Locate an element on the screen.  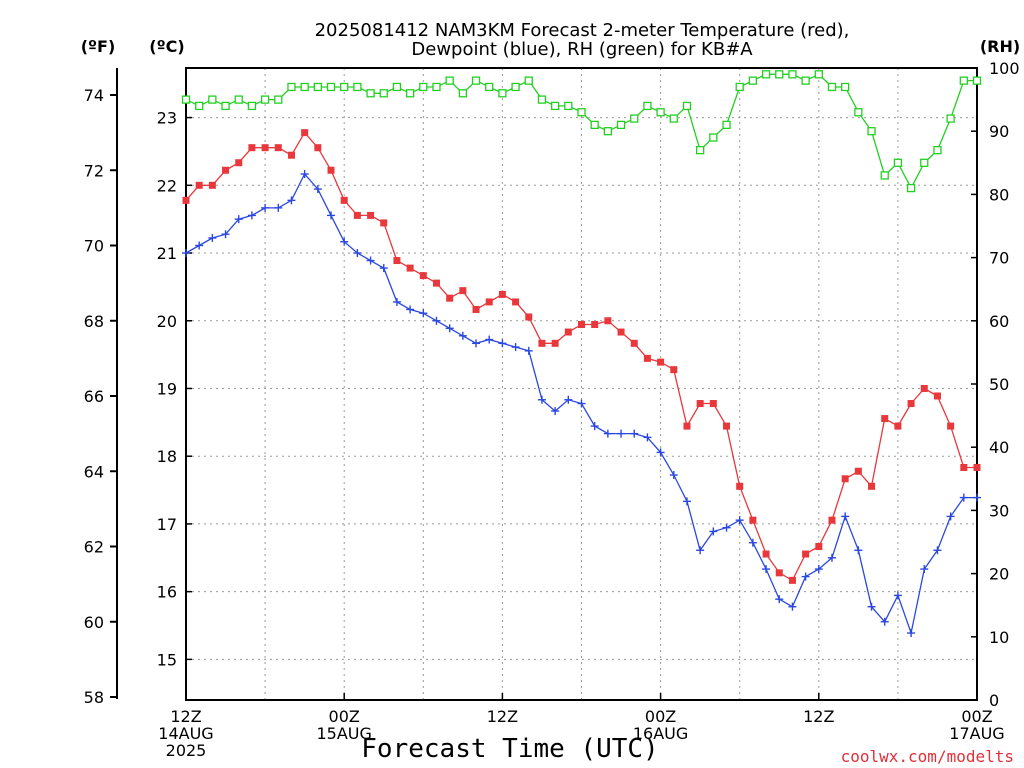
fahrenheit-unit-label: (ºF) is located at coordinates (98, 46).